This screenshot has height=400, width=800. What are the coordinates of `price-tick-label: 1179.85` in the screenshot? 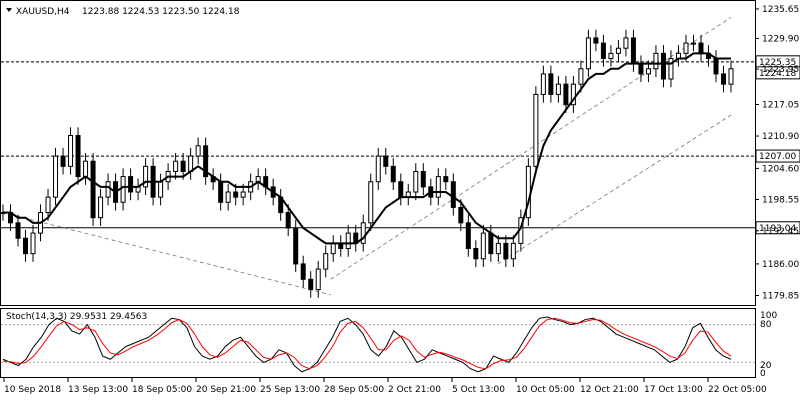 It's located at (780, 296).